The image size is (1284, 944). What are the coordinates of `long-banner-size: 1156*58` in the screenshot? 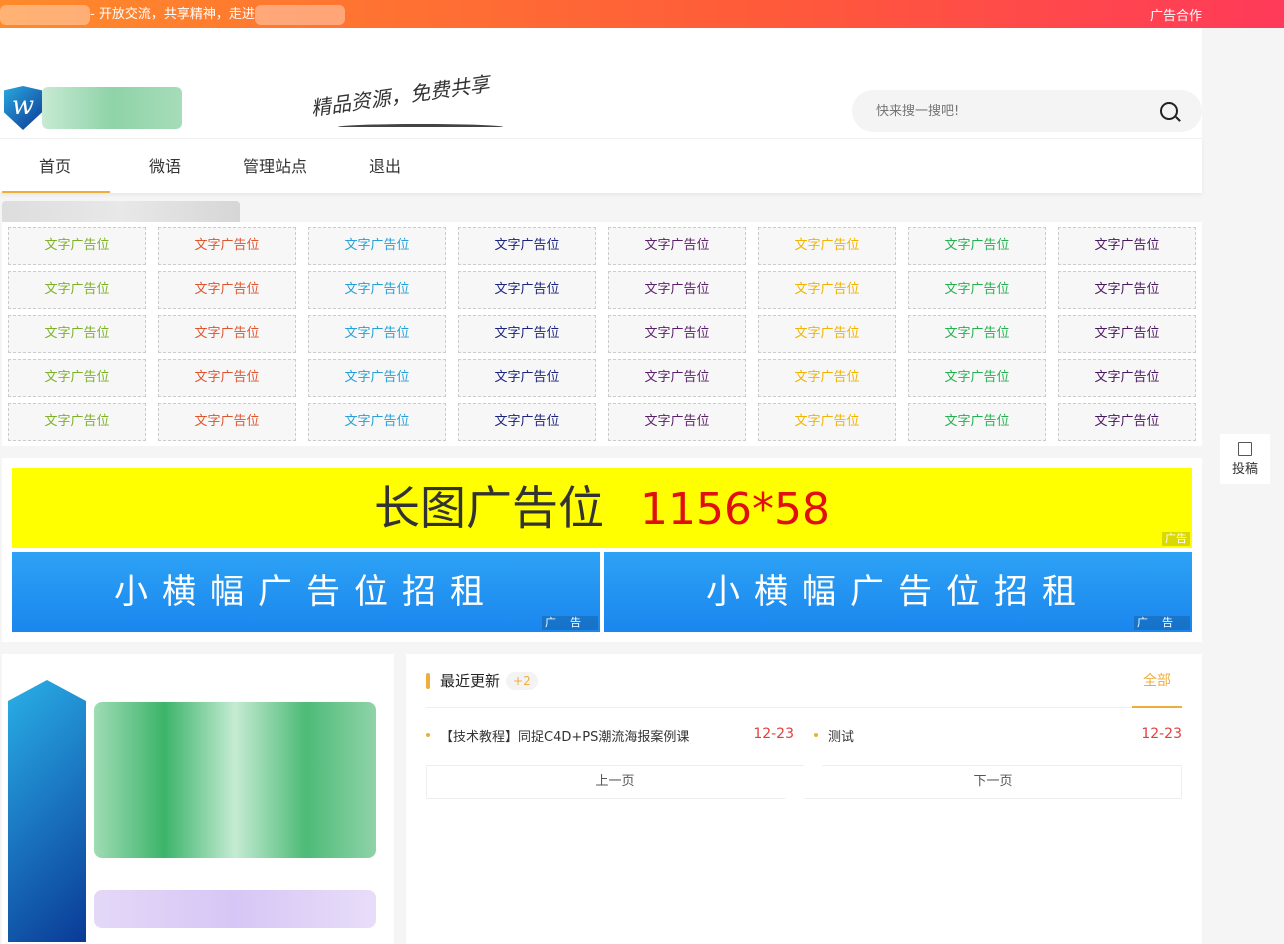 It's located at (735, 509).